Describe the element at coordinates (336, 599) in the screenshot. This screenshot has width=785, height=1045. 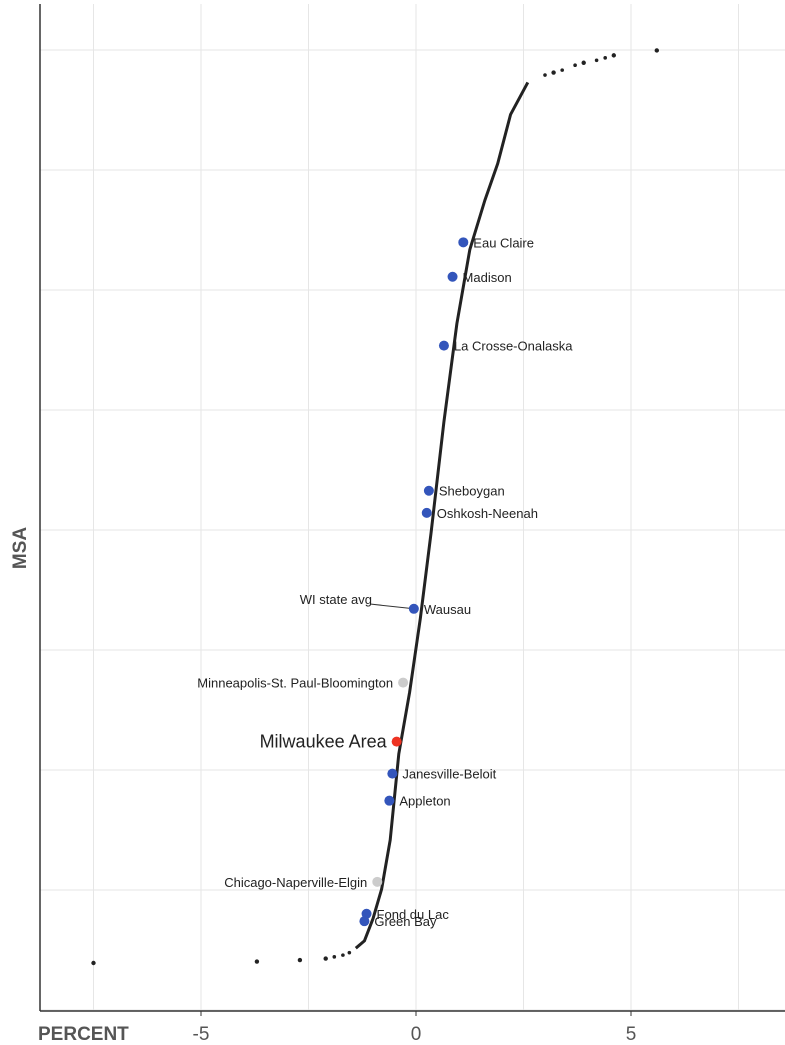
I see `annotation-label: WI state avg` at that location.